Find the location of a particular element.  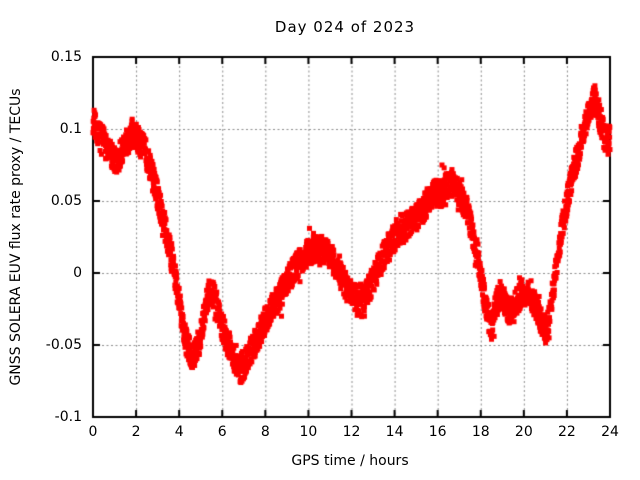

x-tick-label: 10 is located at coordinates (308, 432).